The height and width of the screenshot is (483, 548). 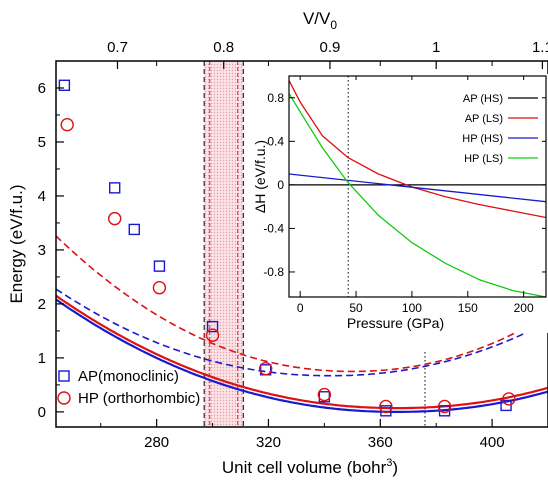 What do you see at coordinates (156, 442) in the screenshot?
I see `x-tick-label: 280` at bounding box center [156, 442].